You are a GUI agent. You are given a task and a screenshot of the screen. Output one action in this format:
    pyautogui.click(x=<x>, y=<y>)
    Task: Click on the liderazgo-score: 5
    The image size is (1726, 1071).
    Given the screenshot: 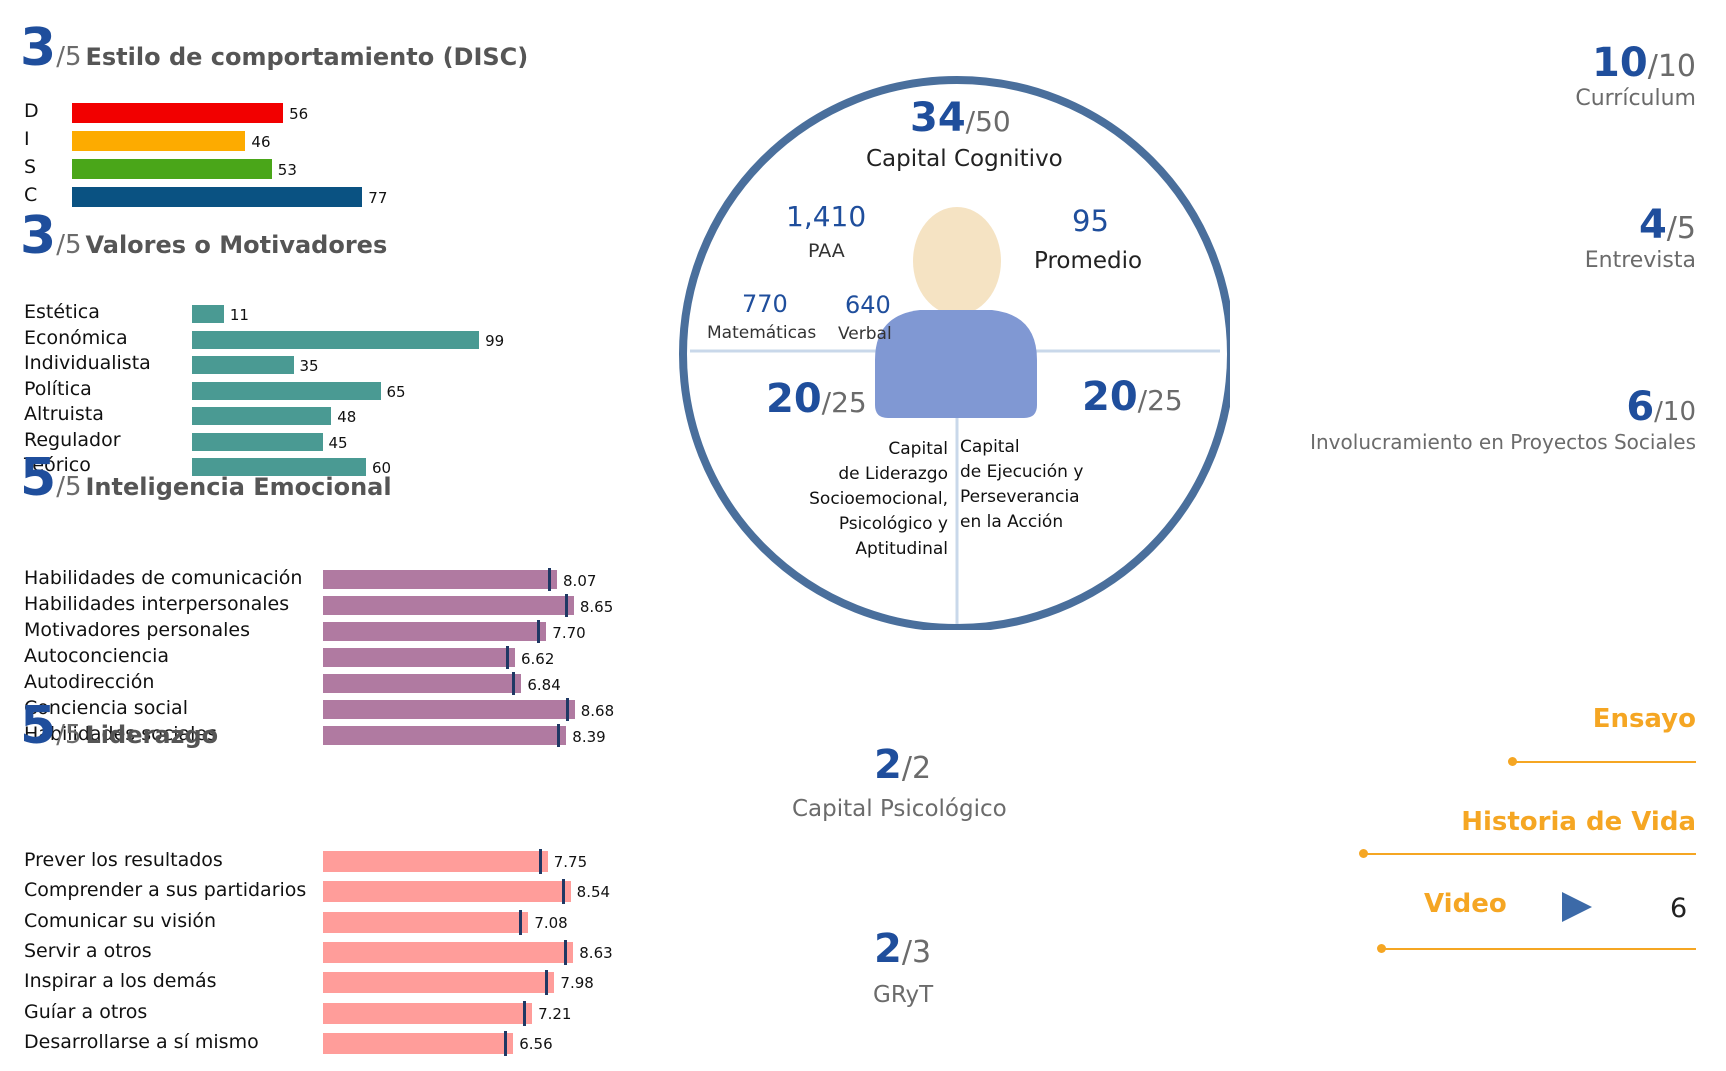 What is the action you would take?
    pyautogui.click(x=38, y=726)
    